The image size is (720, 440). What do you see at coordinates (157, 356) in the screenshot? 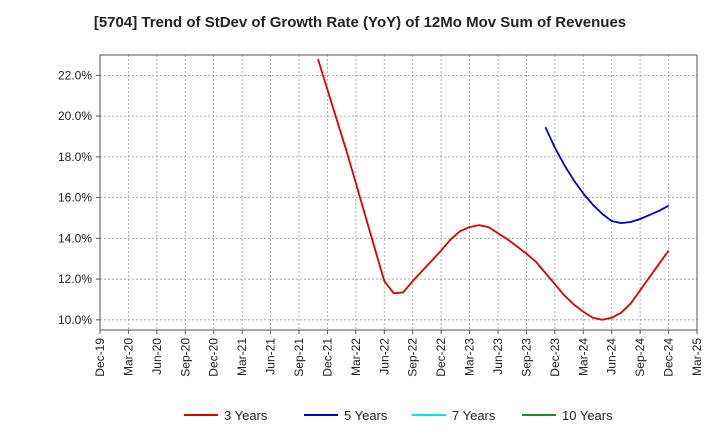
I see `x-tick-label: Jun-20` at bounding box center [157, 356].